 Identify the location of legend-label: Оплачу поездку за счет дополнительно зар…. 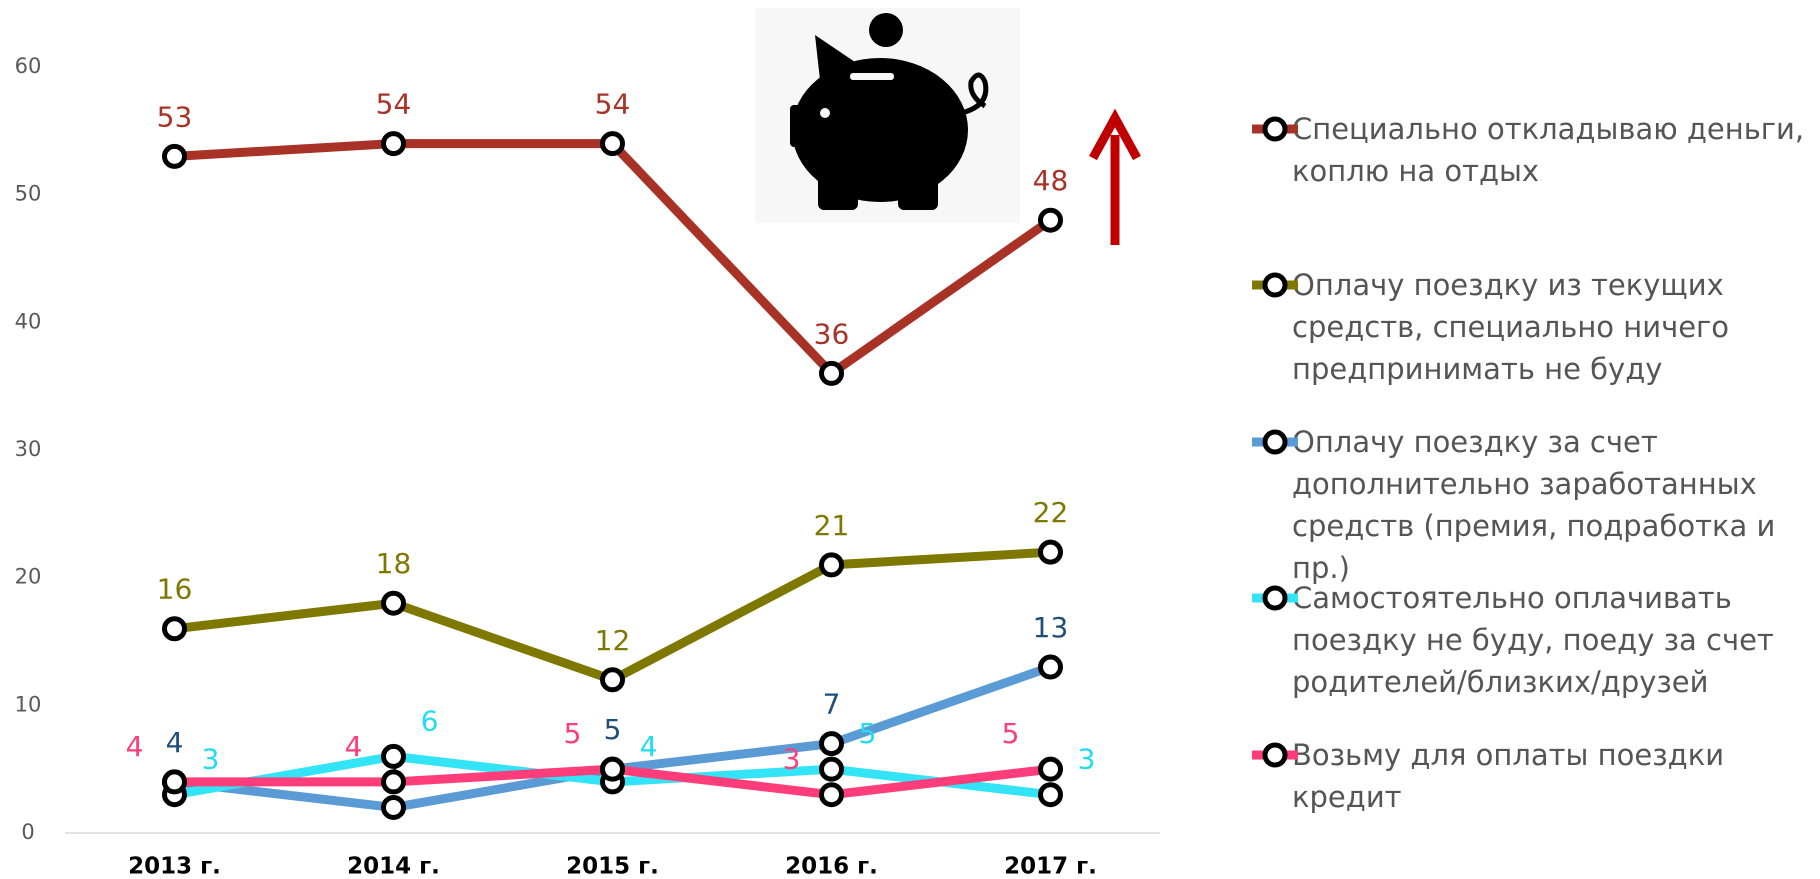
(1534, 505).